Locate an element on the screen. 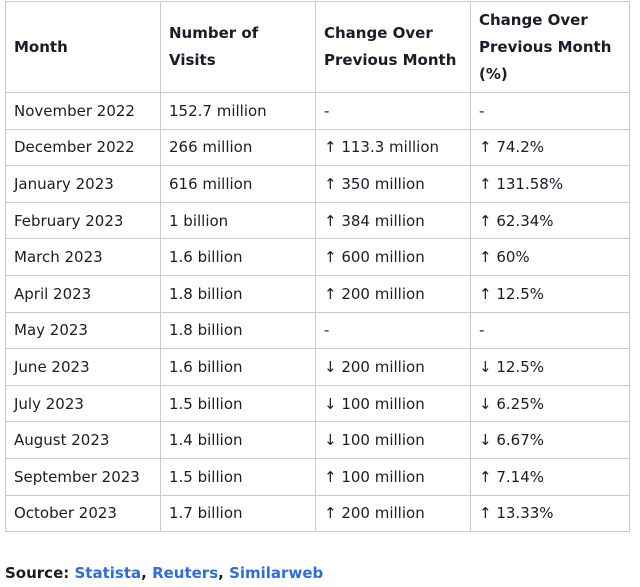 The height and width of the screenshot is (587, 640). cell-change-percent: ↑ 62.34% is located at coordinates (550, 220).